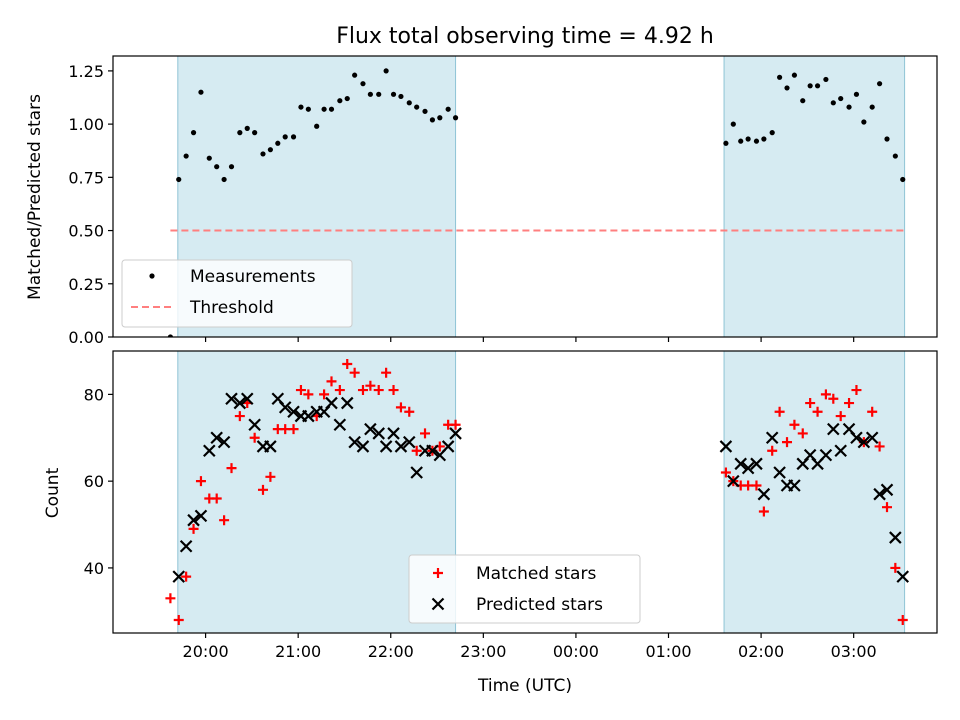  What do you see at coordinates (206, 651) in the screenshot?
I see `x-tick-label: 20:00` at bounding box center [206, 651].